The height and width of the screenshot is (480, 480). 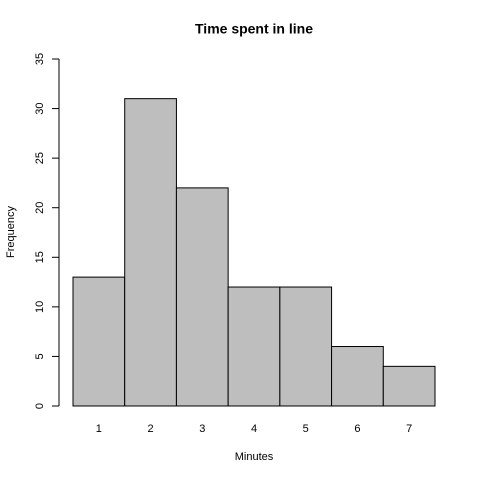 I want to click on x-tick-label: 1, so click(x=99, y=429).